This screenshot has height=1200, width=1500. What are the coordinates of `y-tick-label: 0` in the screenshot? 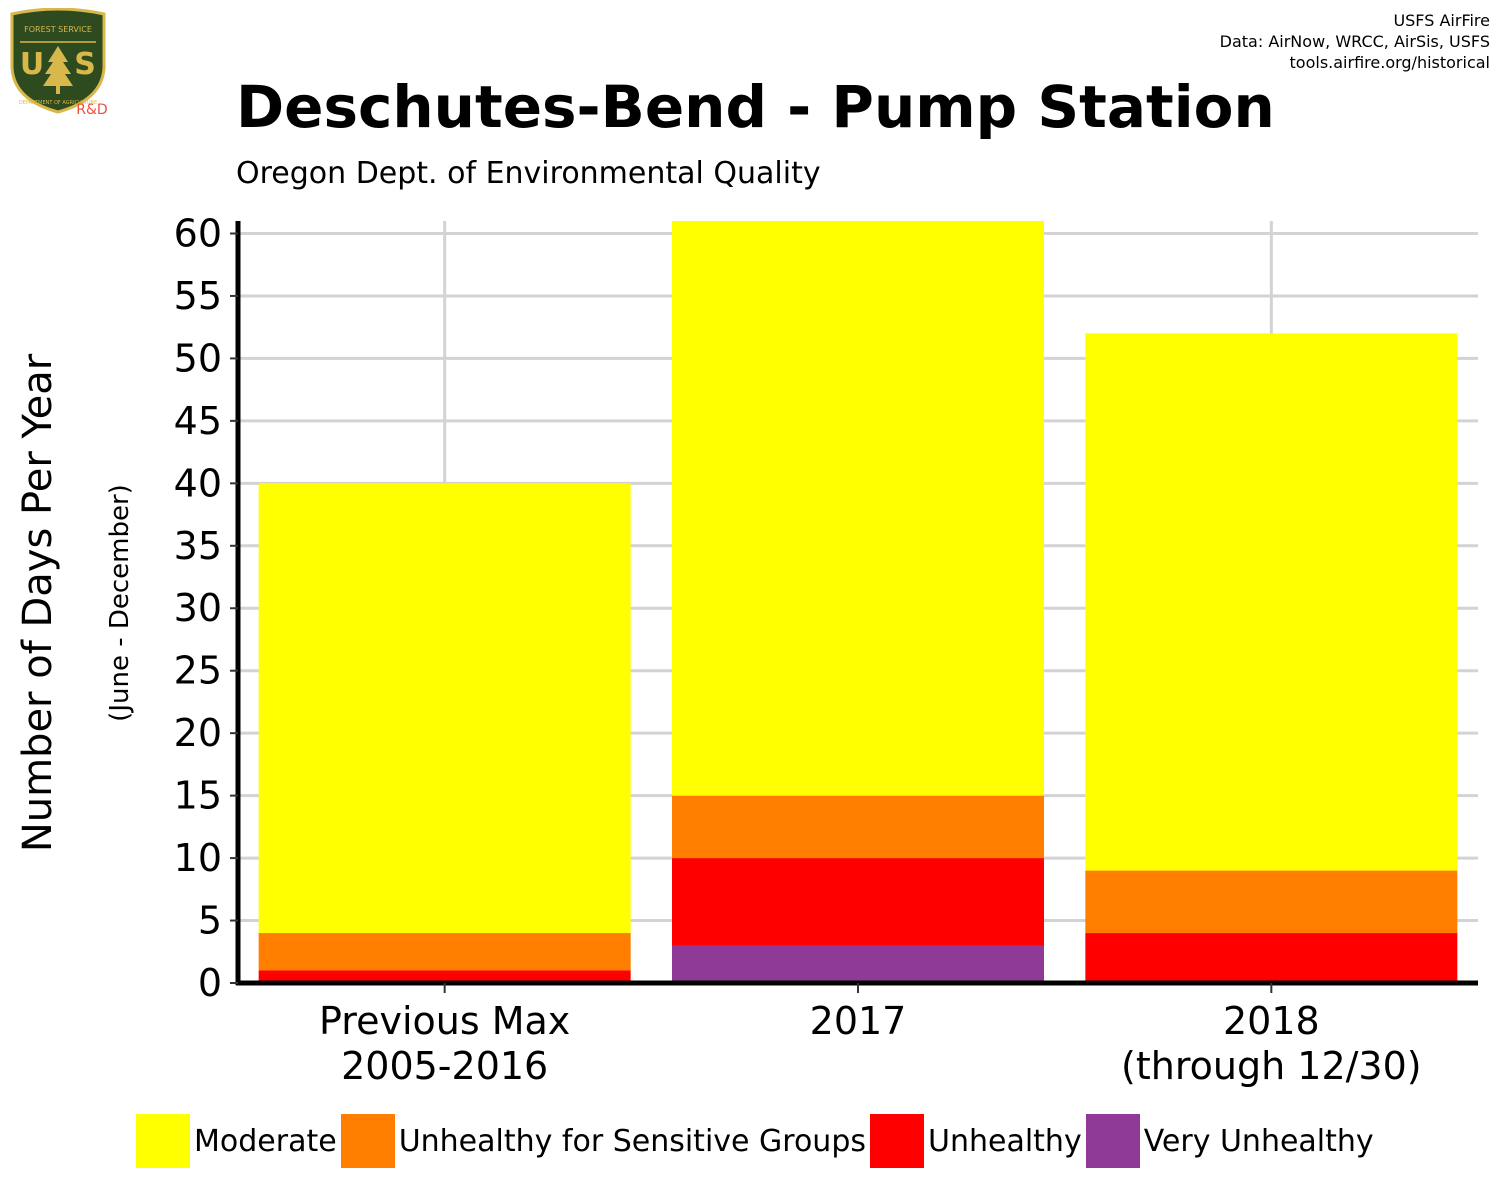 It's located at (210, 983).